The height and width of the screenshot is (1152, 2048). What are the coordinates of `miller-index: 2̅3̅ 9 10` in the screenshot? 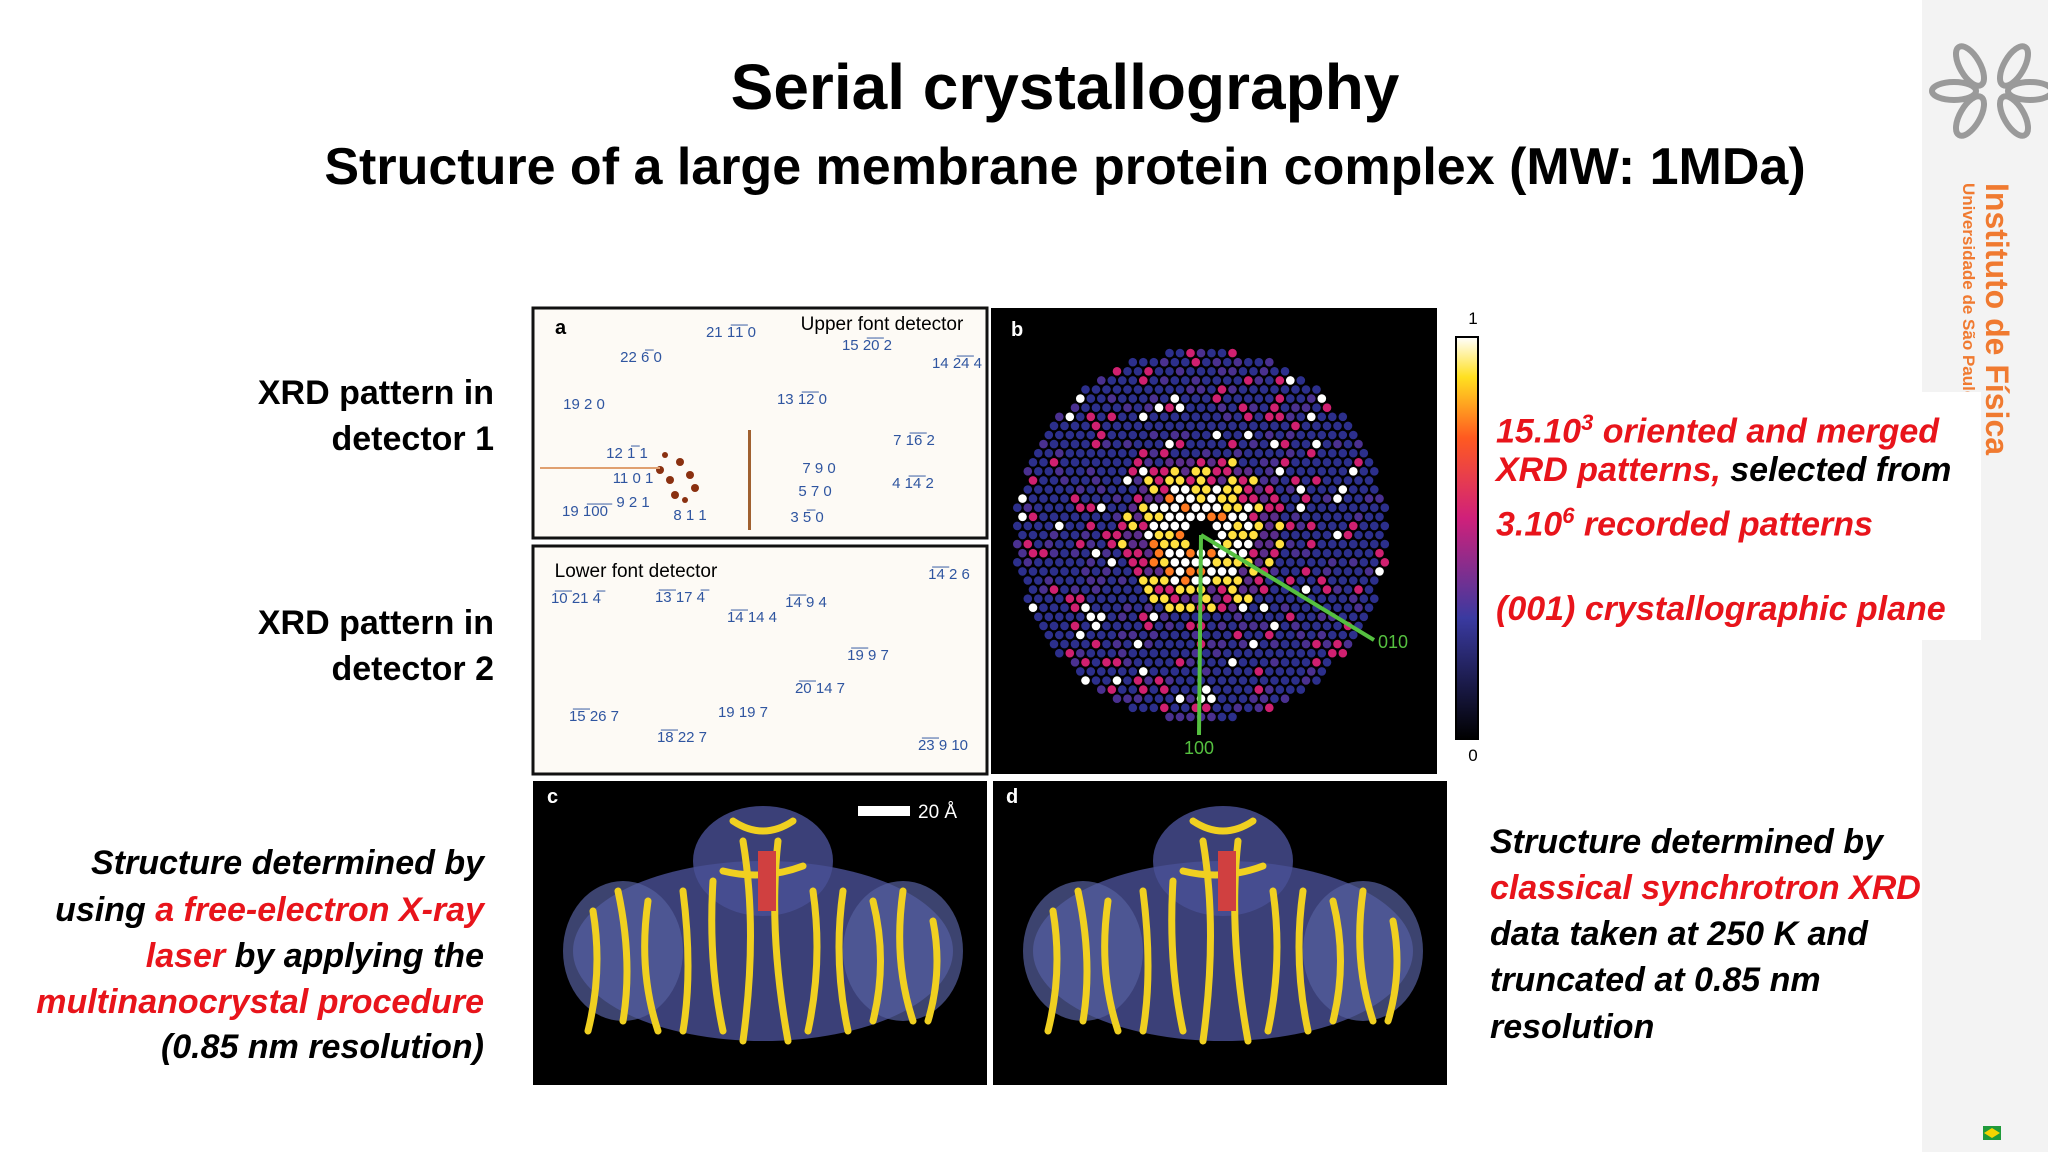 It's located at (943, 745).